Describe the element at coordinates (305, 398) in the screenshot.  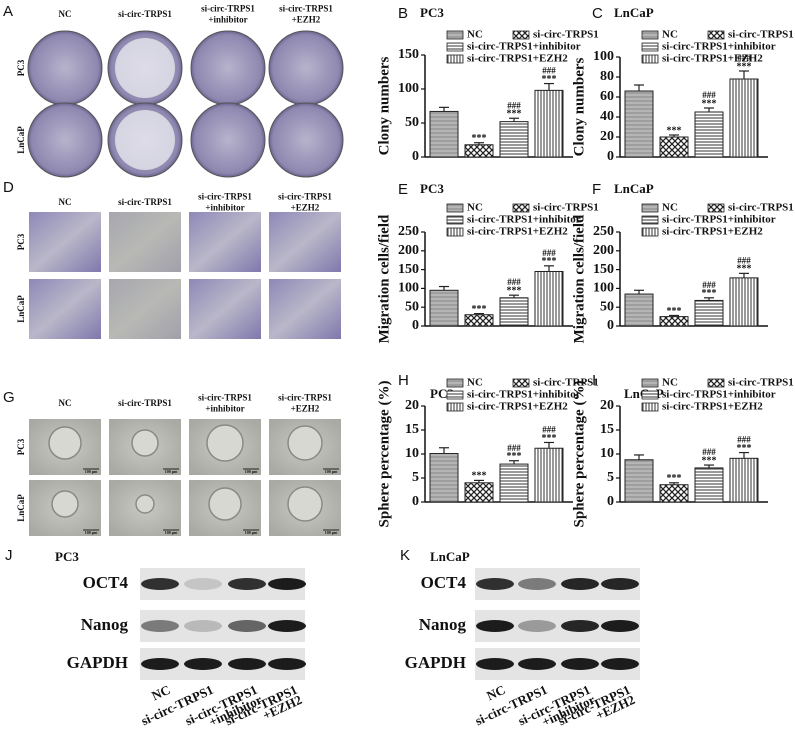
I see `text-line: si-circ-TRPS1` at that location.